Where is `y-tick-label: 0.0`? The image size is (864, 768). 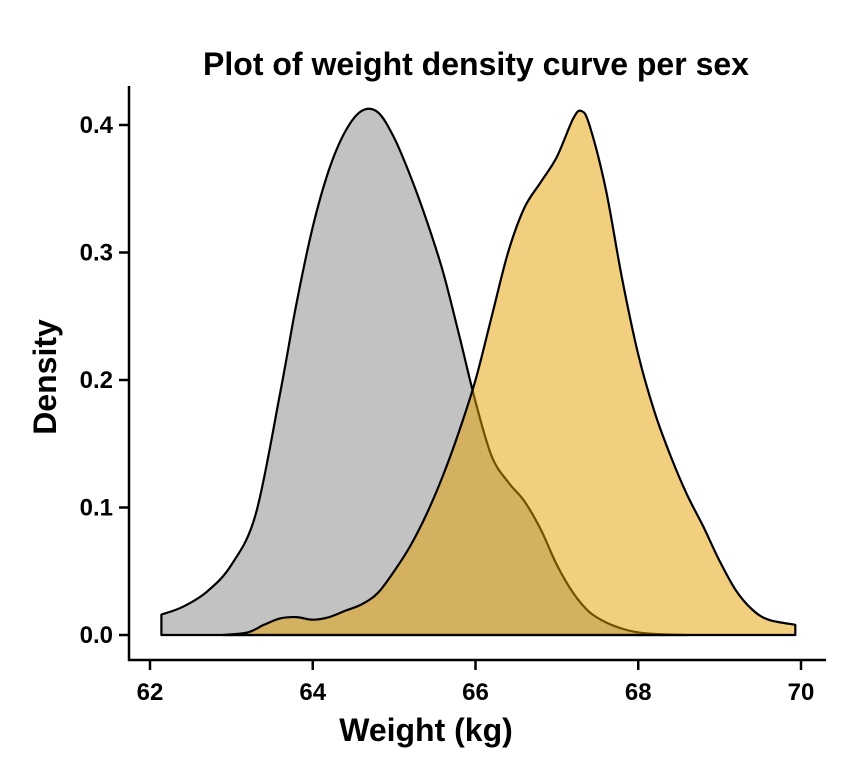
y-tick-label: 0.0 is located at coordinates (96, 635).